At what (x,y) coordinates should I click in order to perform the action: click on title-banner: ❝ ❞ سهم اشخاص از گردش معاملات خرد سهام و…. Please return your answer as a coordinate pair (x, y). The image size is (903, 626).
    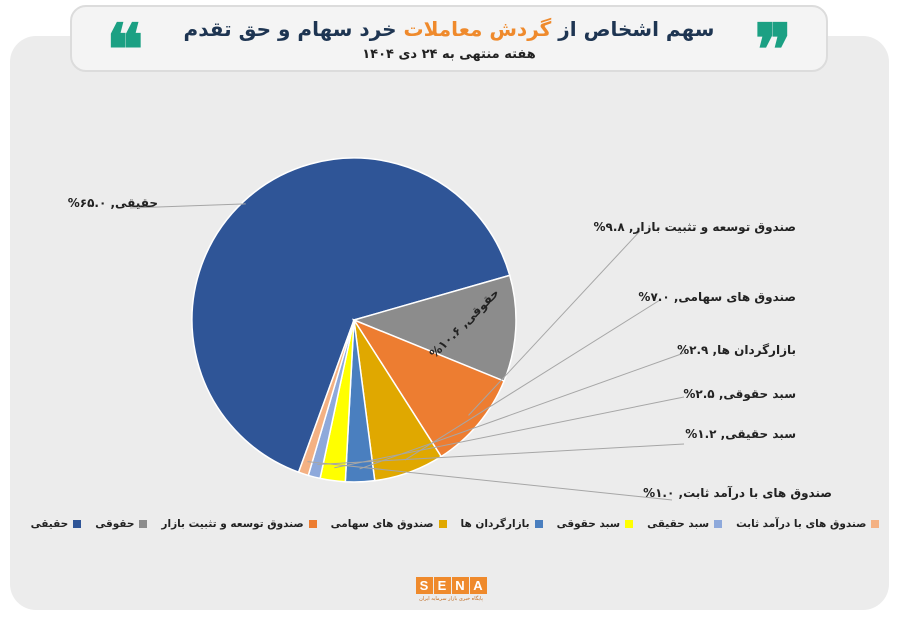
    Looking at the image, I should click on (449, 45).